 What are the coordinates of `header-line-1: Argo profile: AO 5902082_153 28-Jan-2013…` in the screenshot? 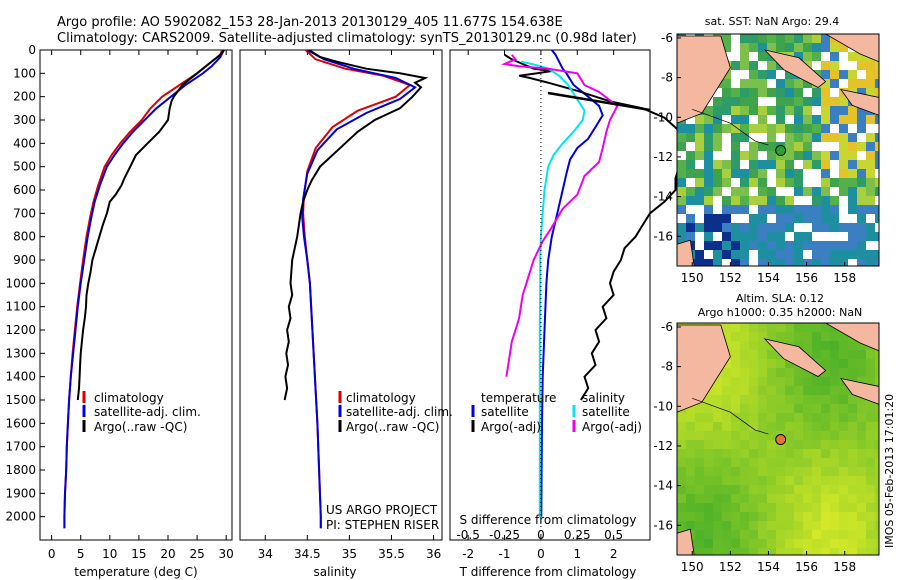 It's located at (310, 22).